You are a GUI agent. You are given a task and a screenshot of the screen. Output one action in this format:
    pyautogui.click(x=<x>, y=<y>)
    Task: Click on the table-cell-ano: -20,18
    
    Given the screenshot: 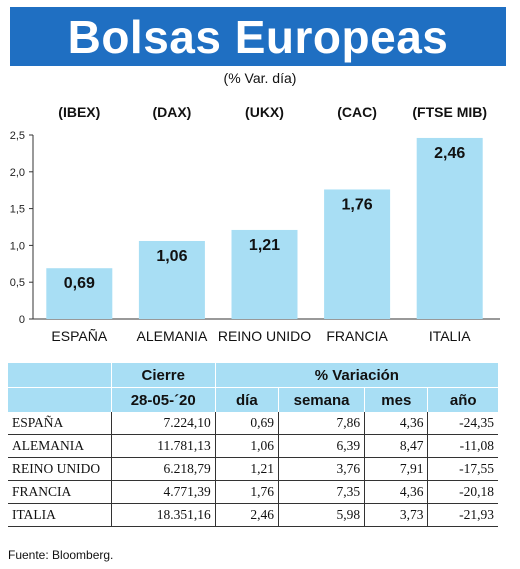 What is the action you would take?
    pyautogui.click(x=462, y=492)
    